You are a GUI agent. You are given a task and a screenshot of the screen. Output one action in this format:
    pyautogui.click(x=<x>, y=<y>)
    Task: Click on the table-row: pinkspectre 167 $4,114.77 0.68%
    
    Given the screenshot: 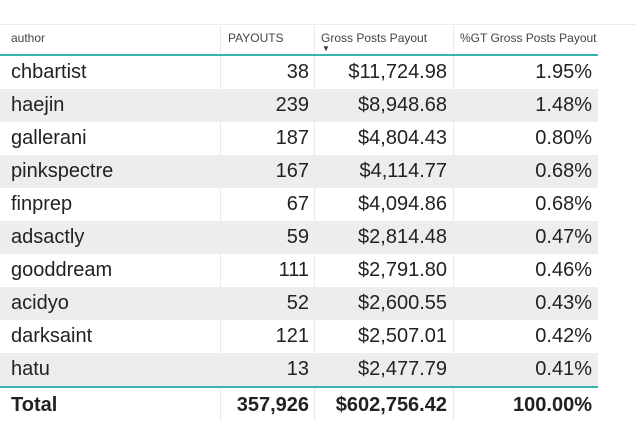 What is the action you would take?
    pyautogui.click(x=299, y=171)
    